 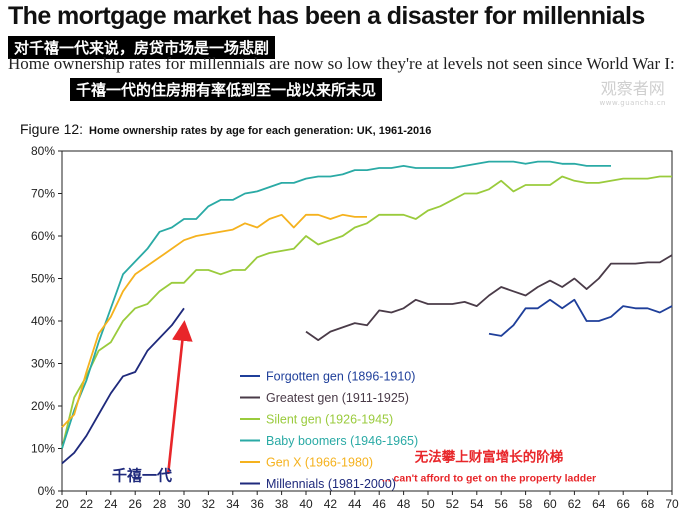 I want to click on x-tick-label: 30, so click(x=184, y=504).